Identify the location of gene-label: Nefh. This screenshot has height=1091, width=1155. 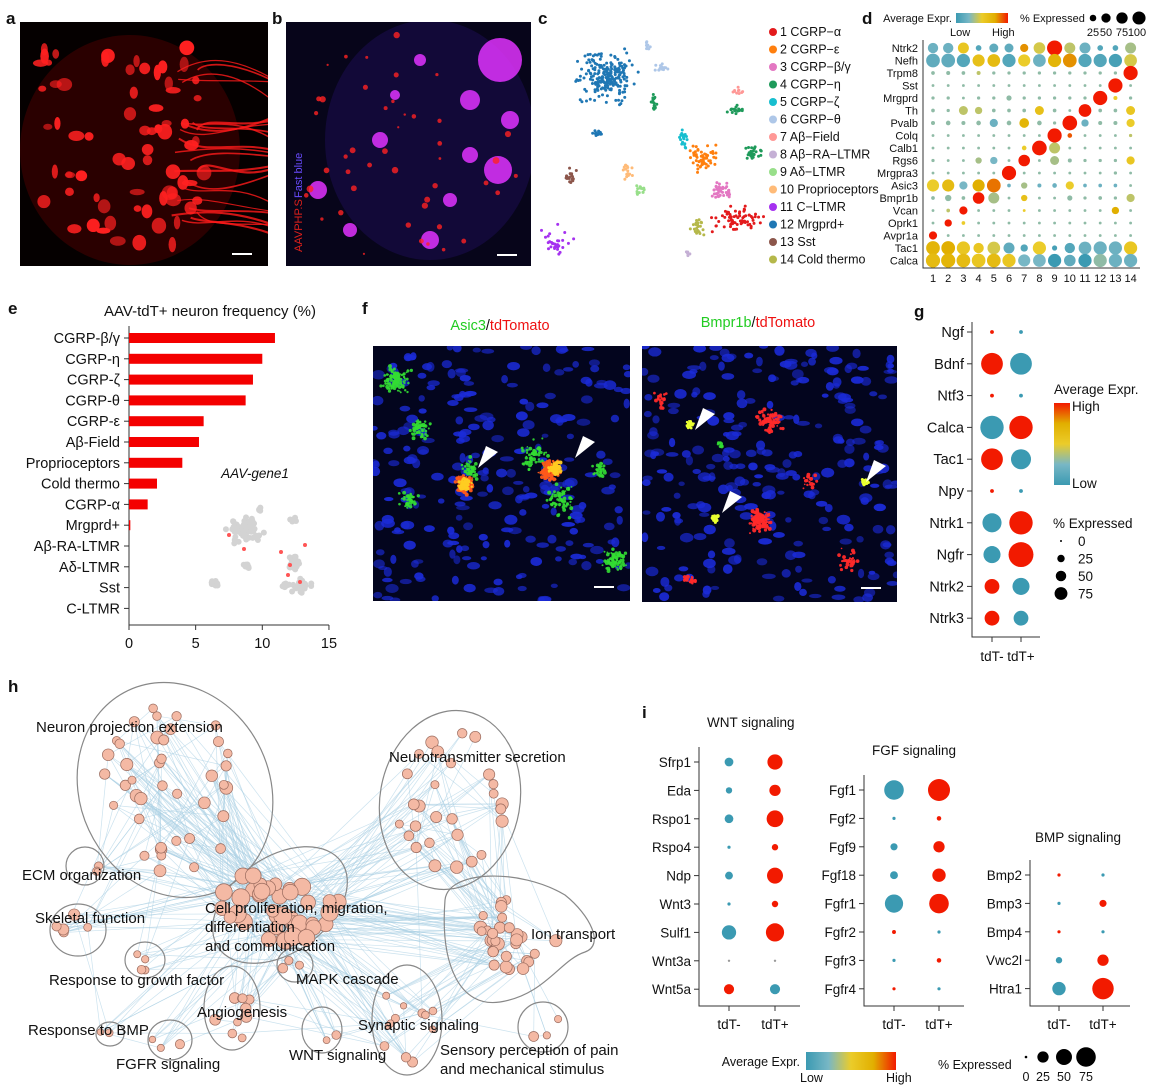
(906, 62).